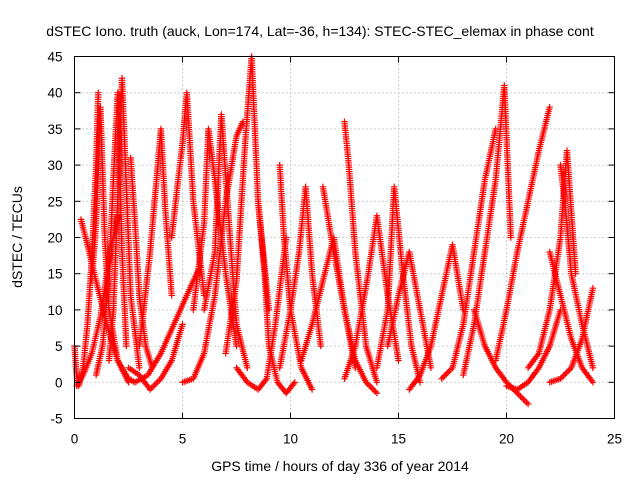 The width and height of the screenshot is (640, 485). I want to click on y-tick-label: 5, so click(59, 346).